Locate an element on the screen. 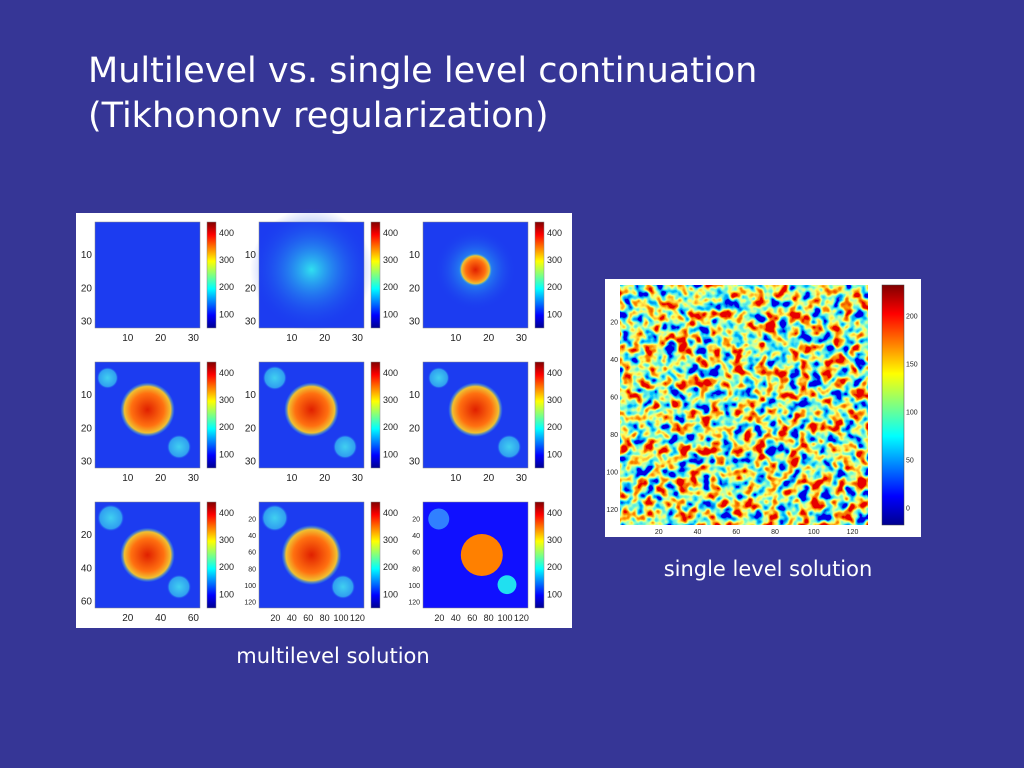 This screenshot has height=768, width=1024. noise-heatmap is located at coordinates (744, 405).